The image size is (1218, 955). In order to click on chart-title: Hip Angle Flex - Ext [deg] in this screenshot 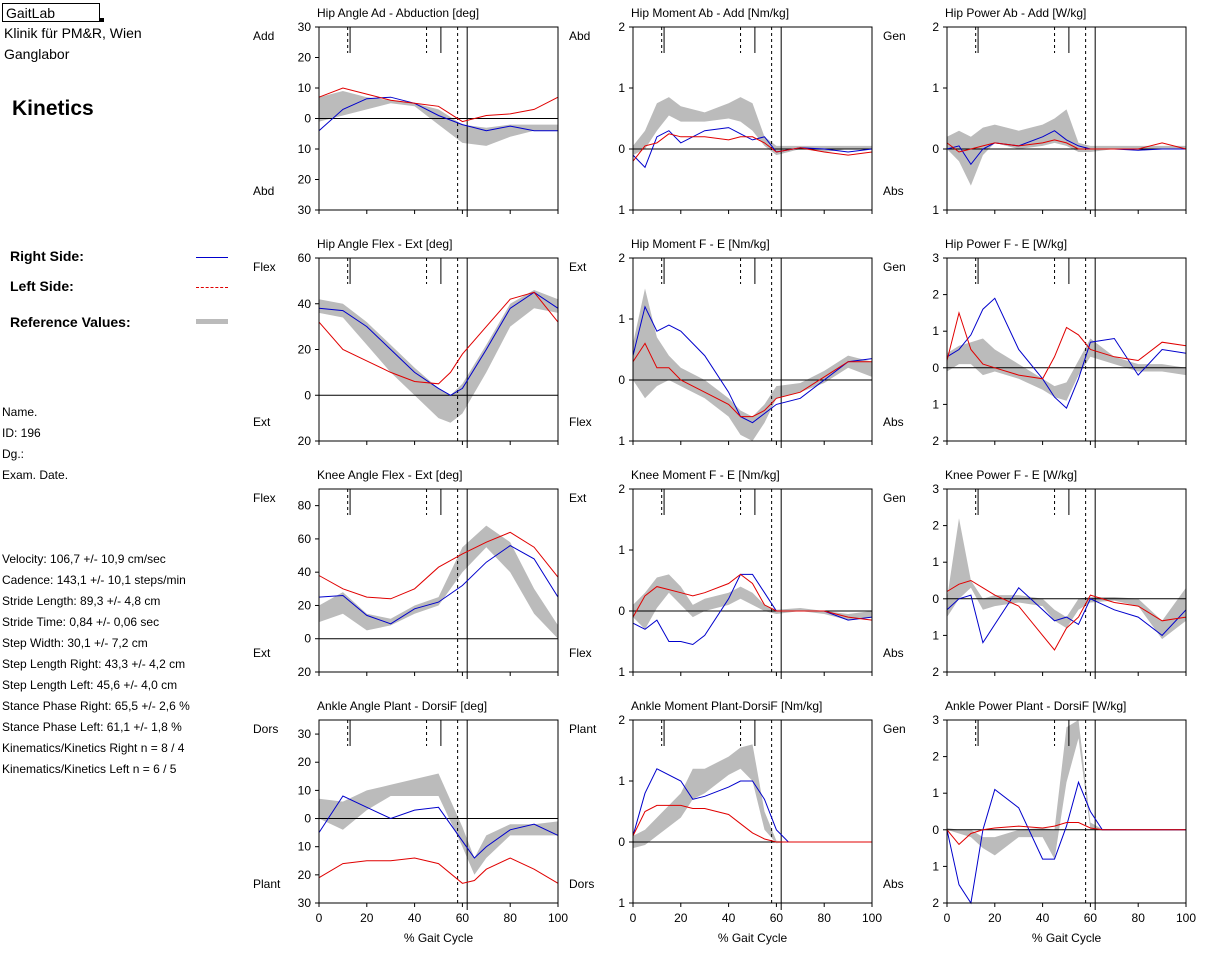, I will do `click(384, 244)`.